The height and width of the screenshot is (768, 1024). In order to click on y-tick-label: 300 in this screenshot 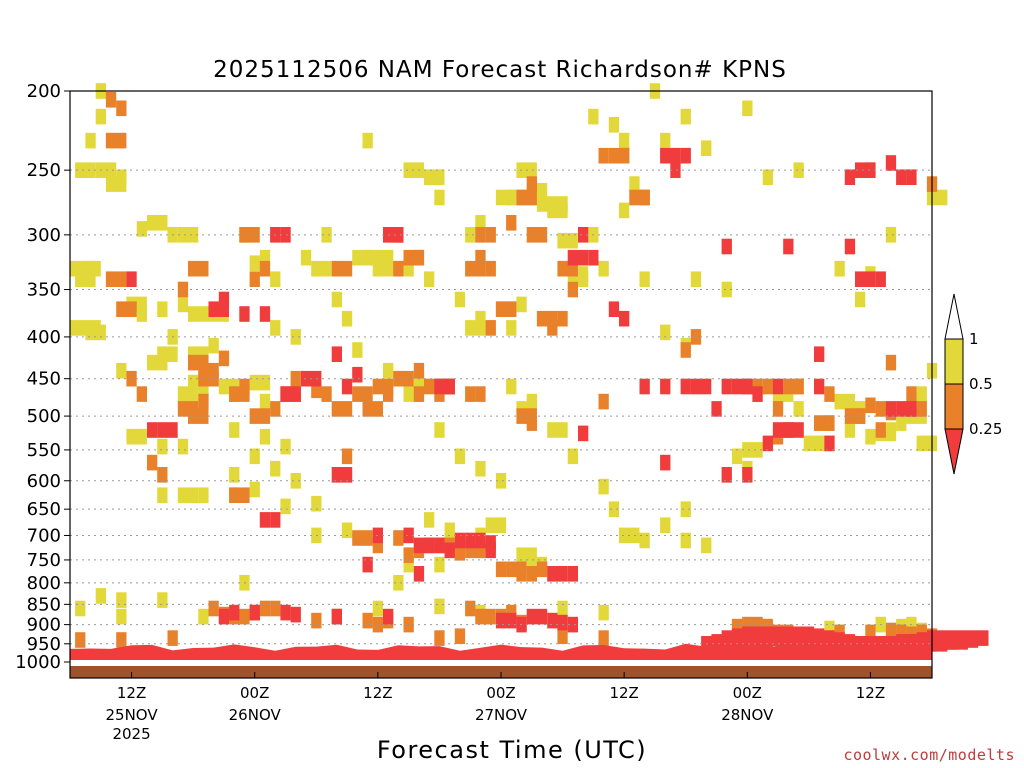, I will do `click(44, 235)`.